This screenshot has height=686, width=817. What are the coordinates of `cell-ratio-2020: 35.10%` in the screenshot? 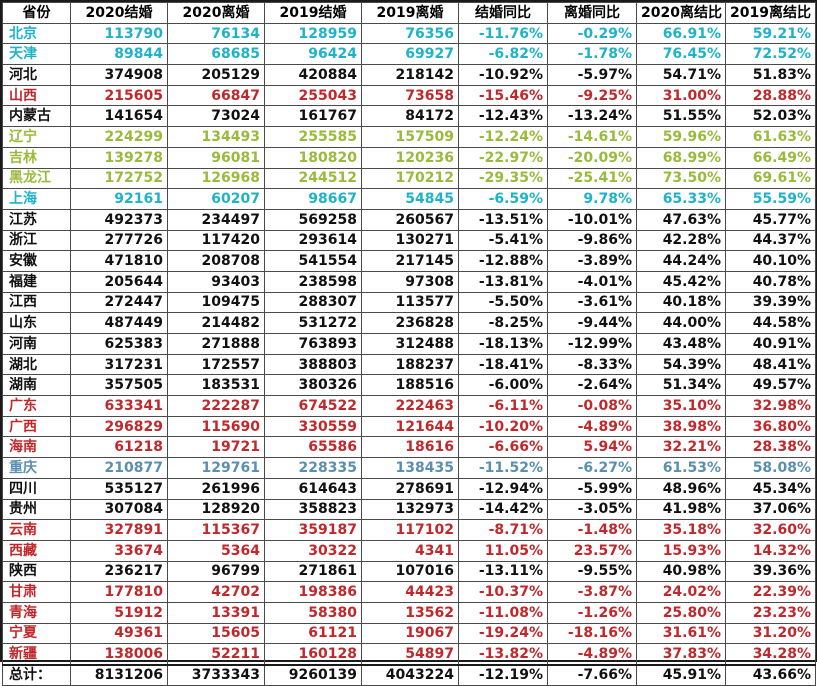 It's located at (681, 406).